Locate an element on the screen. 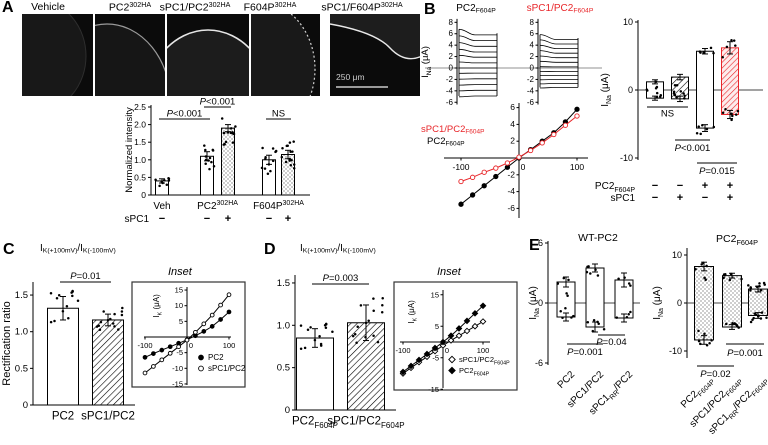 The height and width of the screenshot is (445, 768). significance-bracket: P=0.003 is located at coordinates (340, 279).